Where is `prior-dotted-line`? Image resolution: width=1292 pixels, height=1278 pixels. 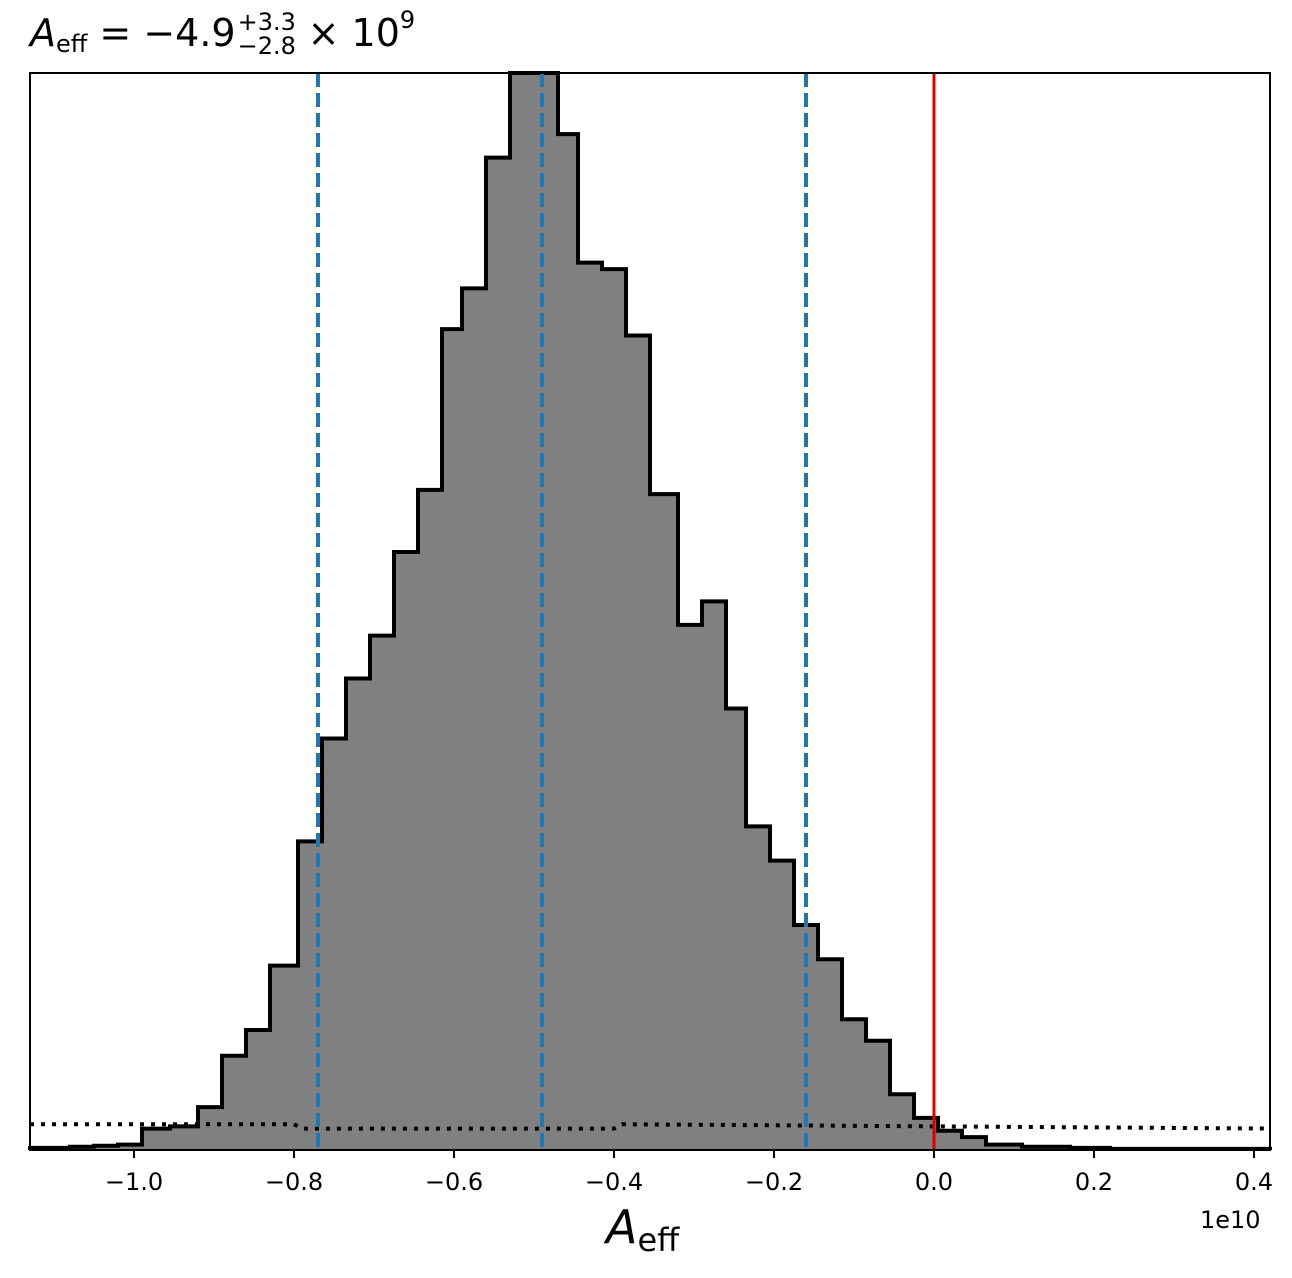 prior-dotted-line is located at coordinates (650, 1126).